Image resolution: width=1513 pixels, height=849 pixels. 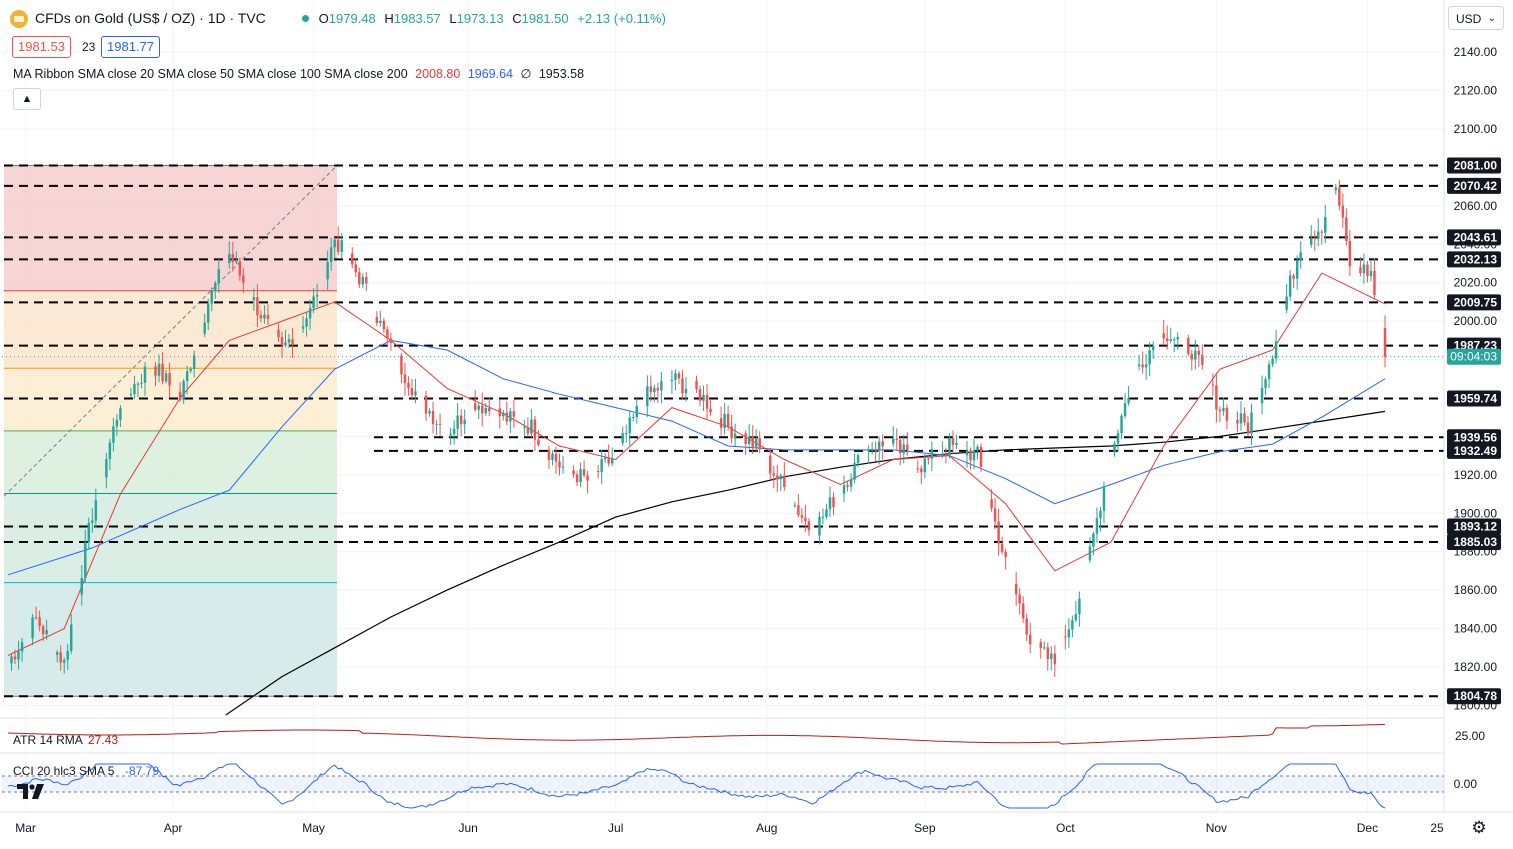 What do you see at coordinates (25, 828) in the screenshot?
I see `time-axis-label: Mar` at bounding box center [25, 828].